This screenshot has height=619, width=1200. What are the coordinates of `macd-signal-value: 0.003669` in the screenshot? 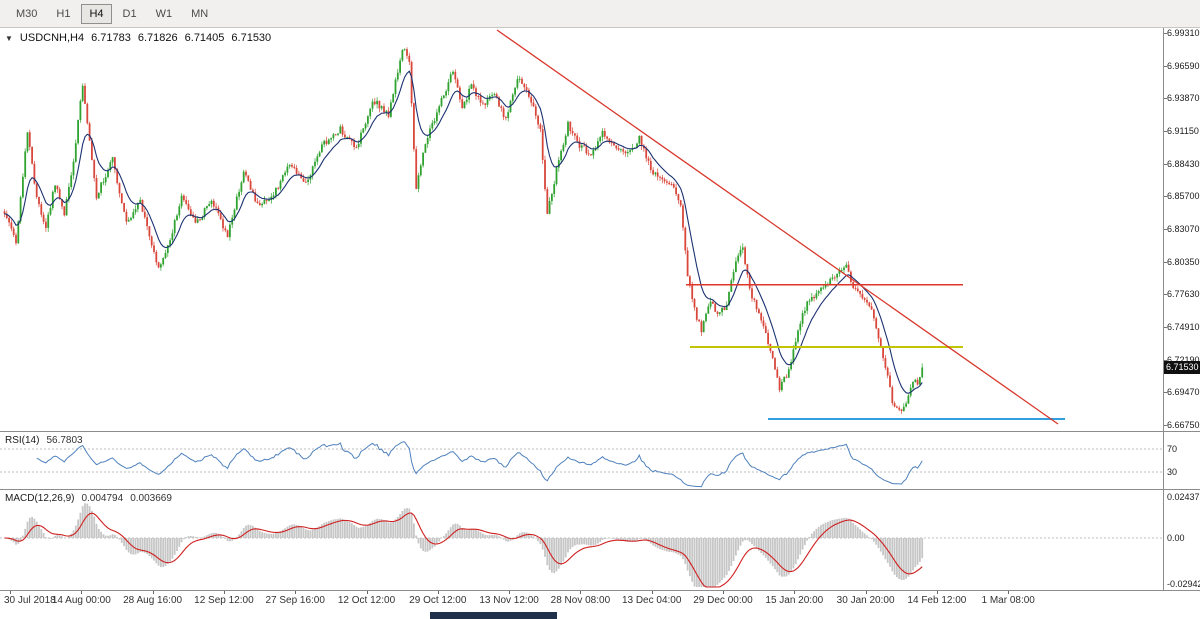 It's located at (151, 498).